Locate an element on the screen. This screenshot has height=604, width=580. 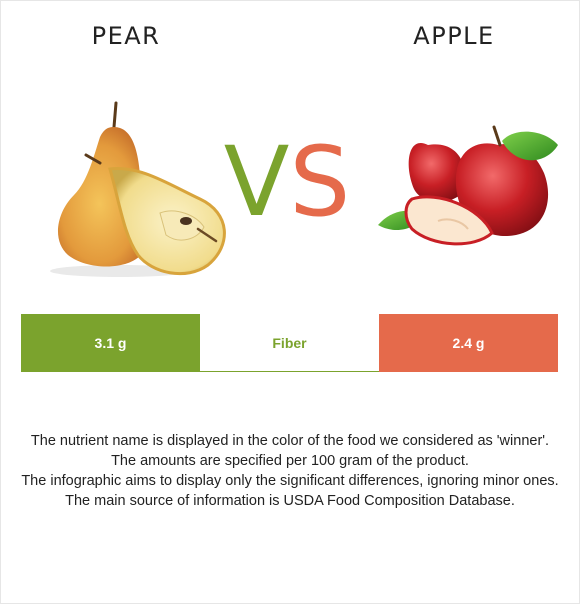
right-value-bar: 2.4 g is located at coordinates (468, 343).